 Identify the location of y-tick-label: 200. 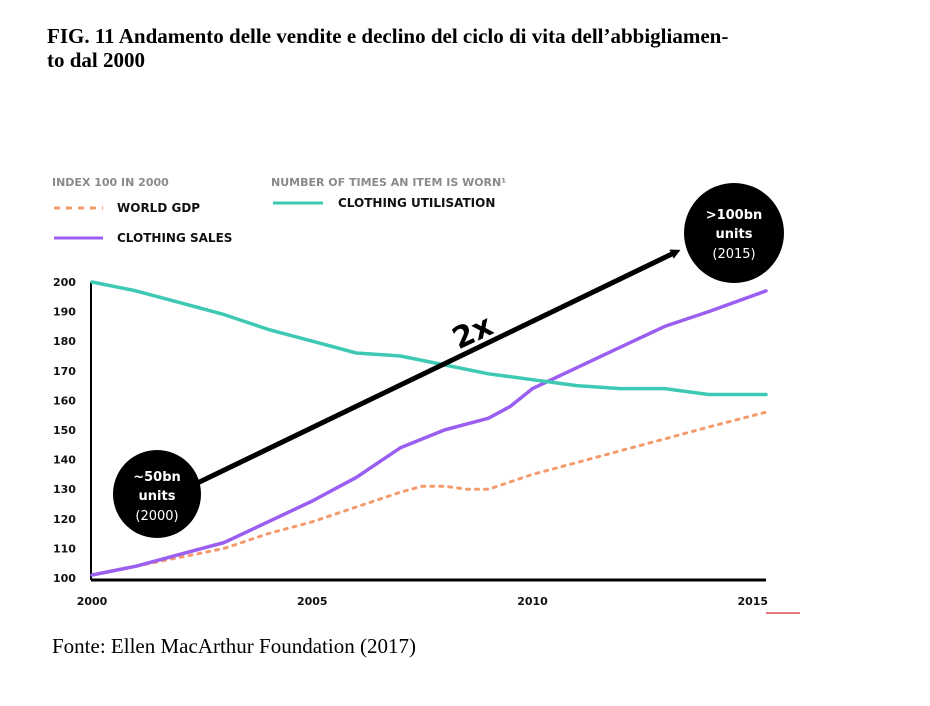
(64, 282).